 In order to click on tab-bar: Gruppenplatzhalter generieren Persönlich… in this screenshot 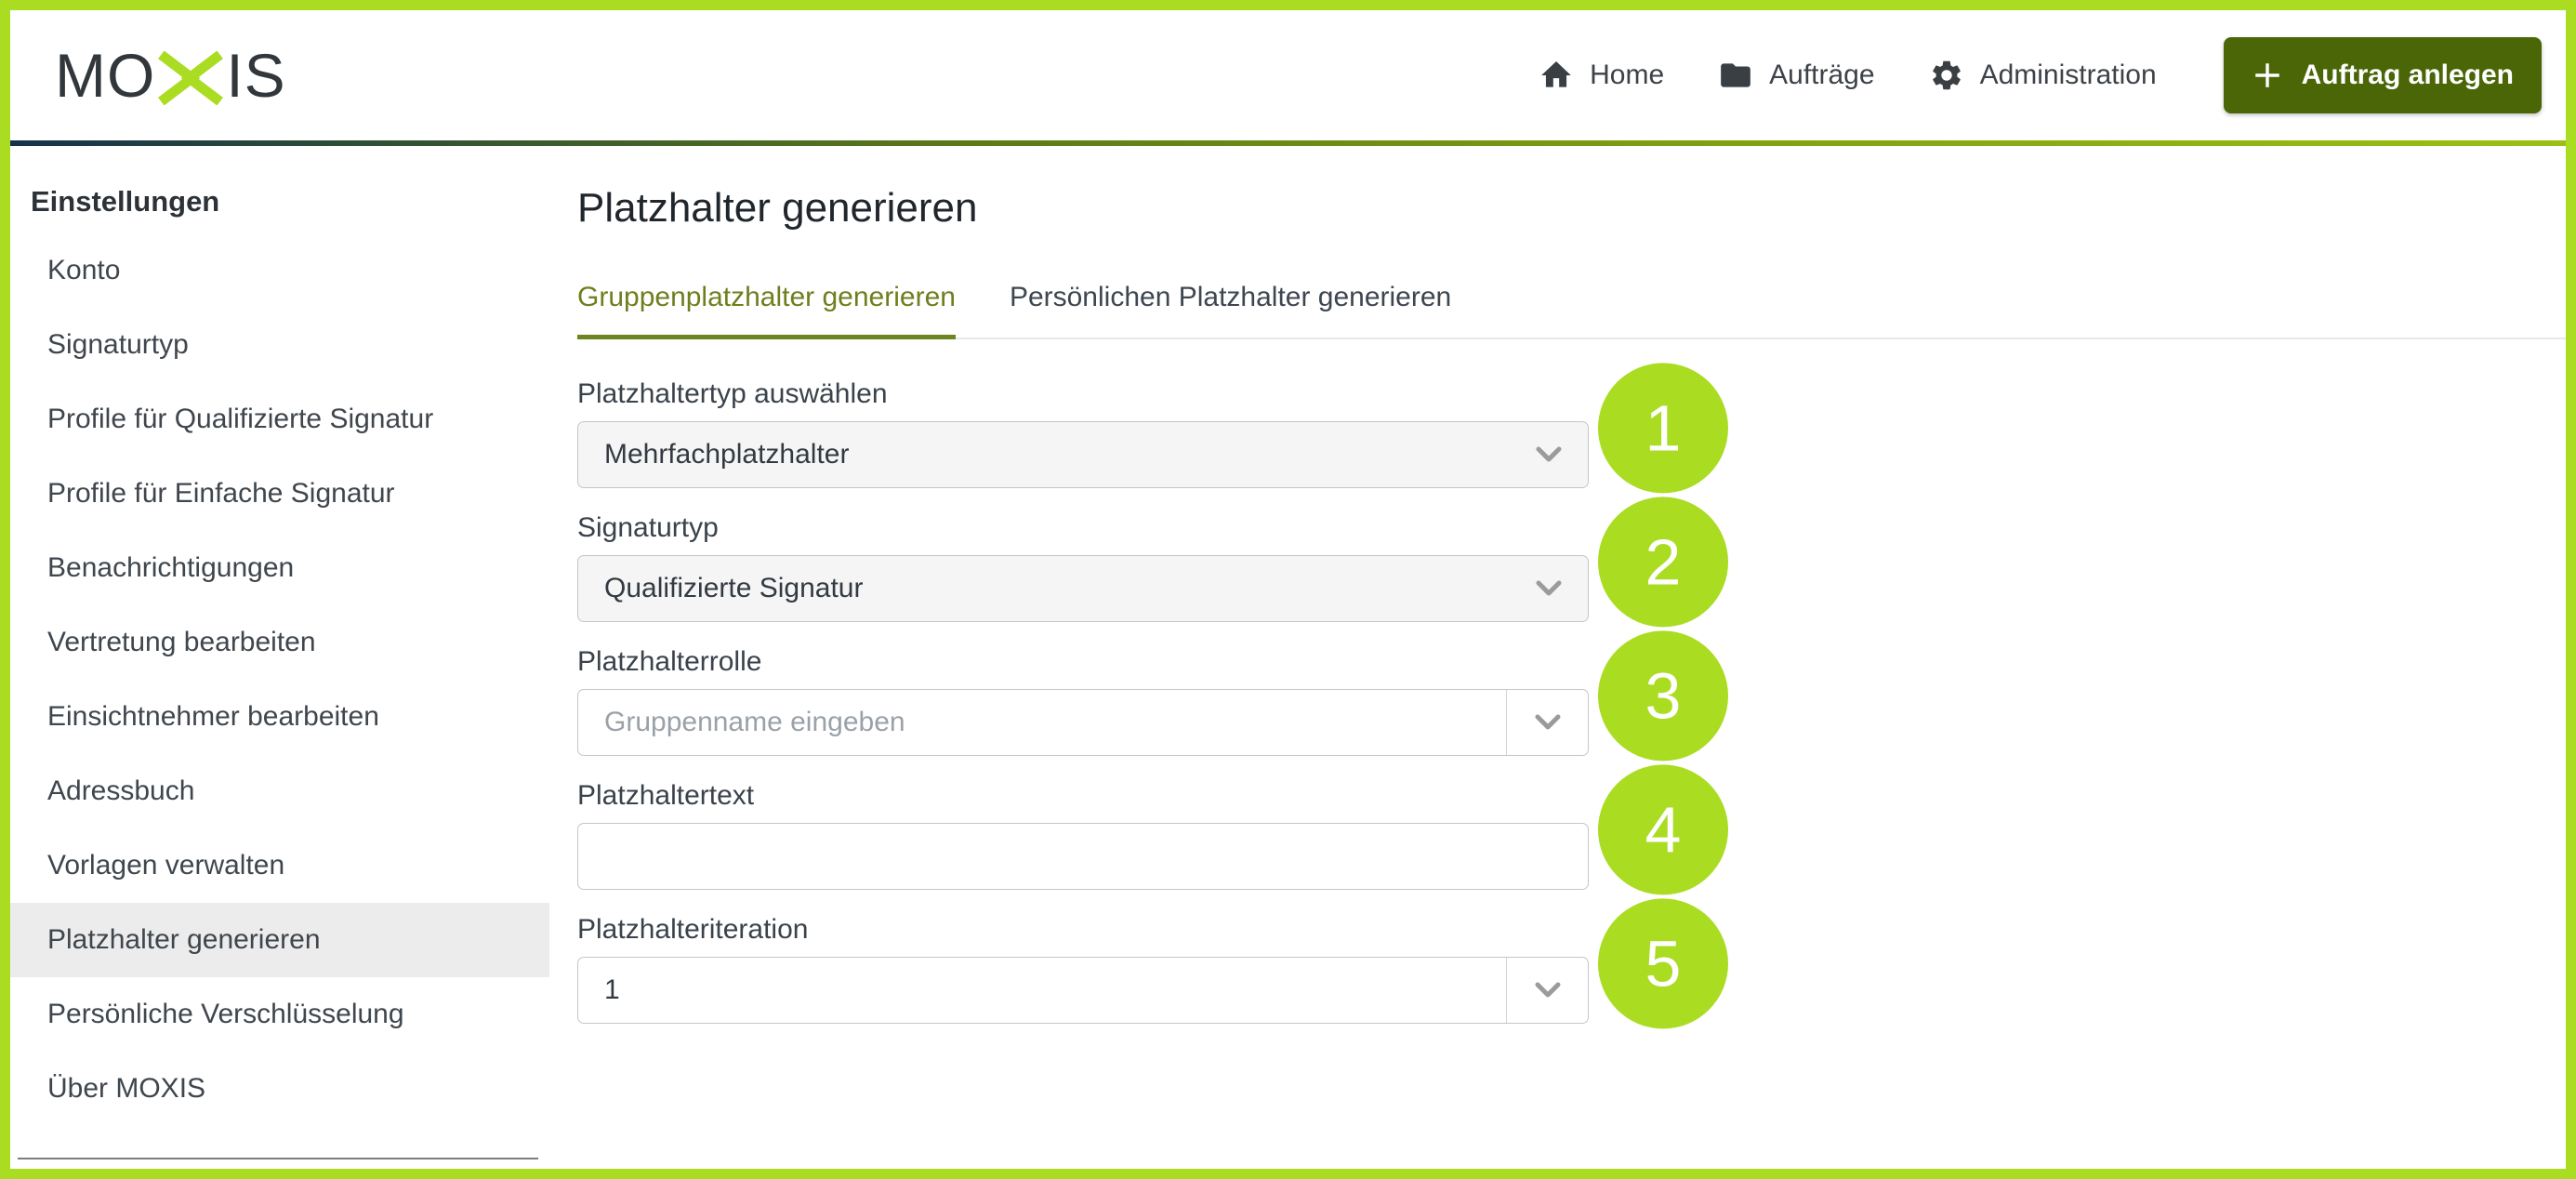, I will do `click(1571, 310)`.